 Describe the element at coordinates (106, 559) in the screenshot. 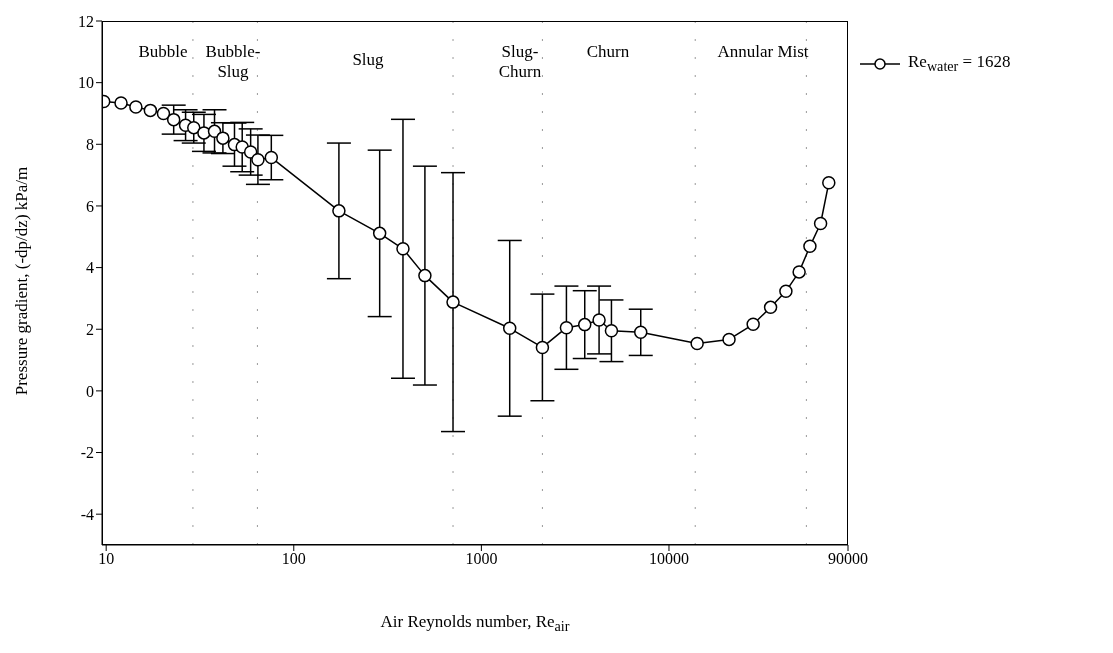

I see `x-tick-label: 10` at that location.